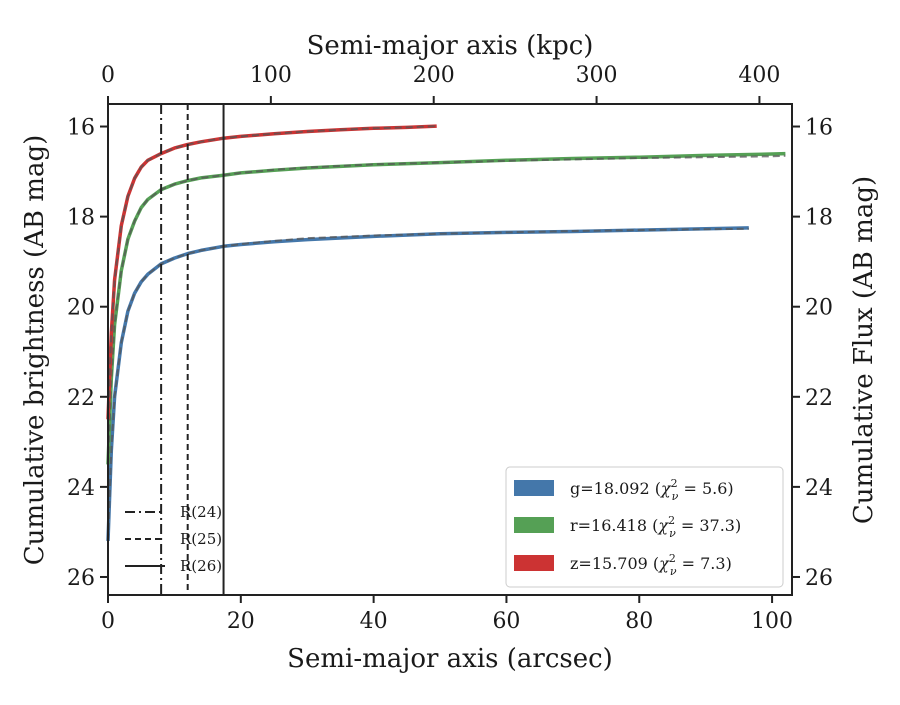 This screenshot has height=705, width=900. Describe the element at coordinates (108, 621) in the screenshot. I see `x-tick-label: 0` at that location.